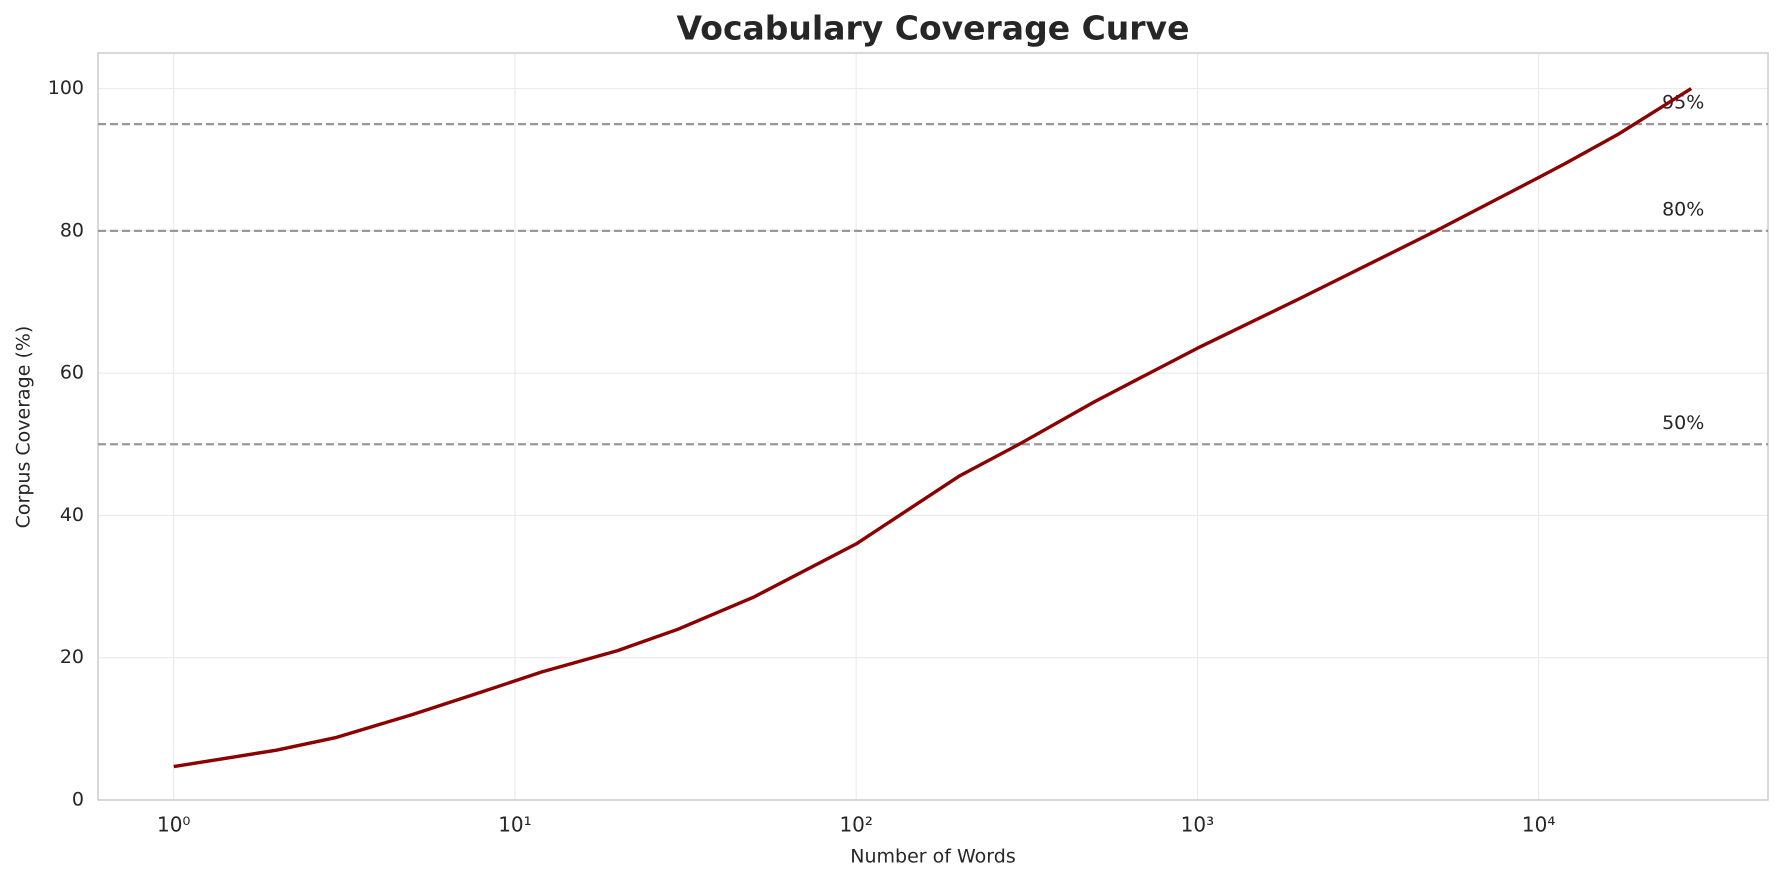 The width and height of the screenshot is (1784, 883). Describe the element at coordinates (1683, 209) in the screenshot. I see `reference-label: 80%` at that location.